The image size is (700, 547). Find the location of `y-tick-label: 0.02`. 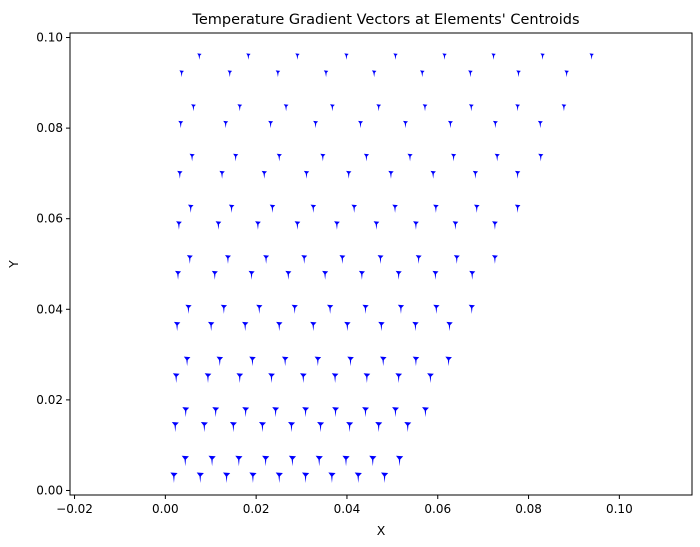

y-tick-label: 0.02 is located at coordinates (49, 400).